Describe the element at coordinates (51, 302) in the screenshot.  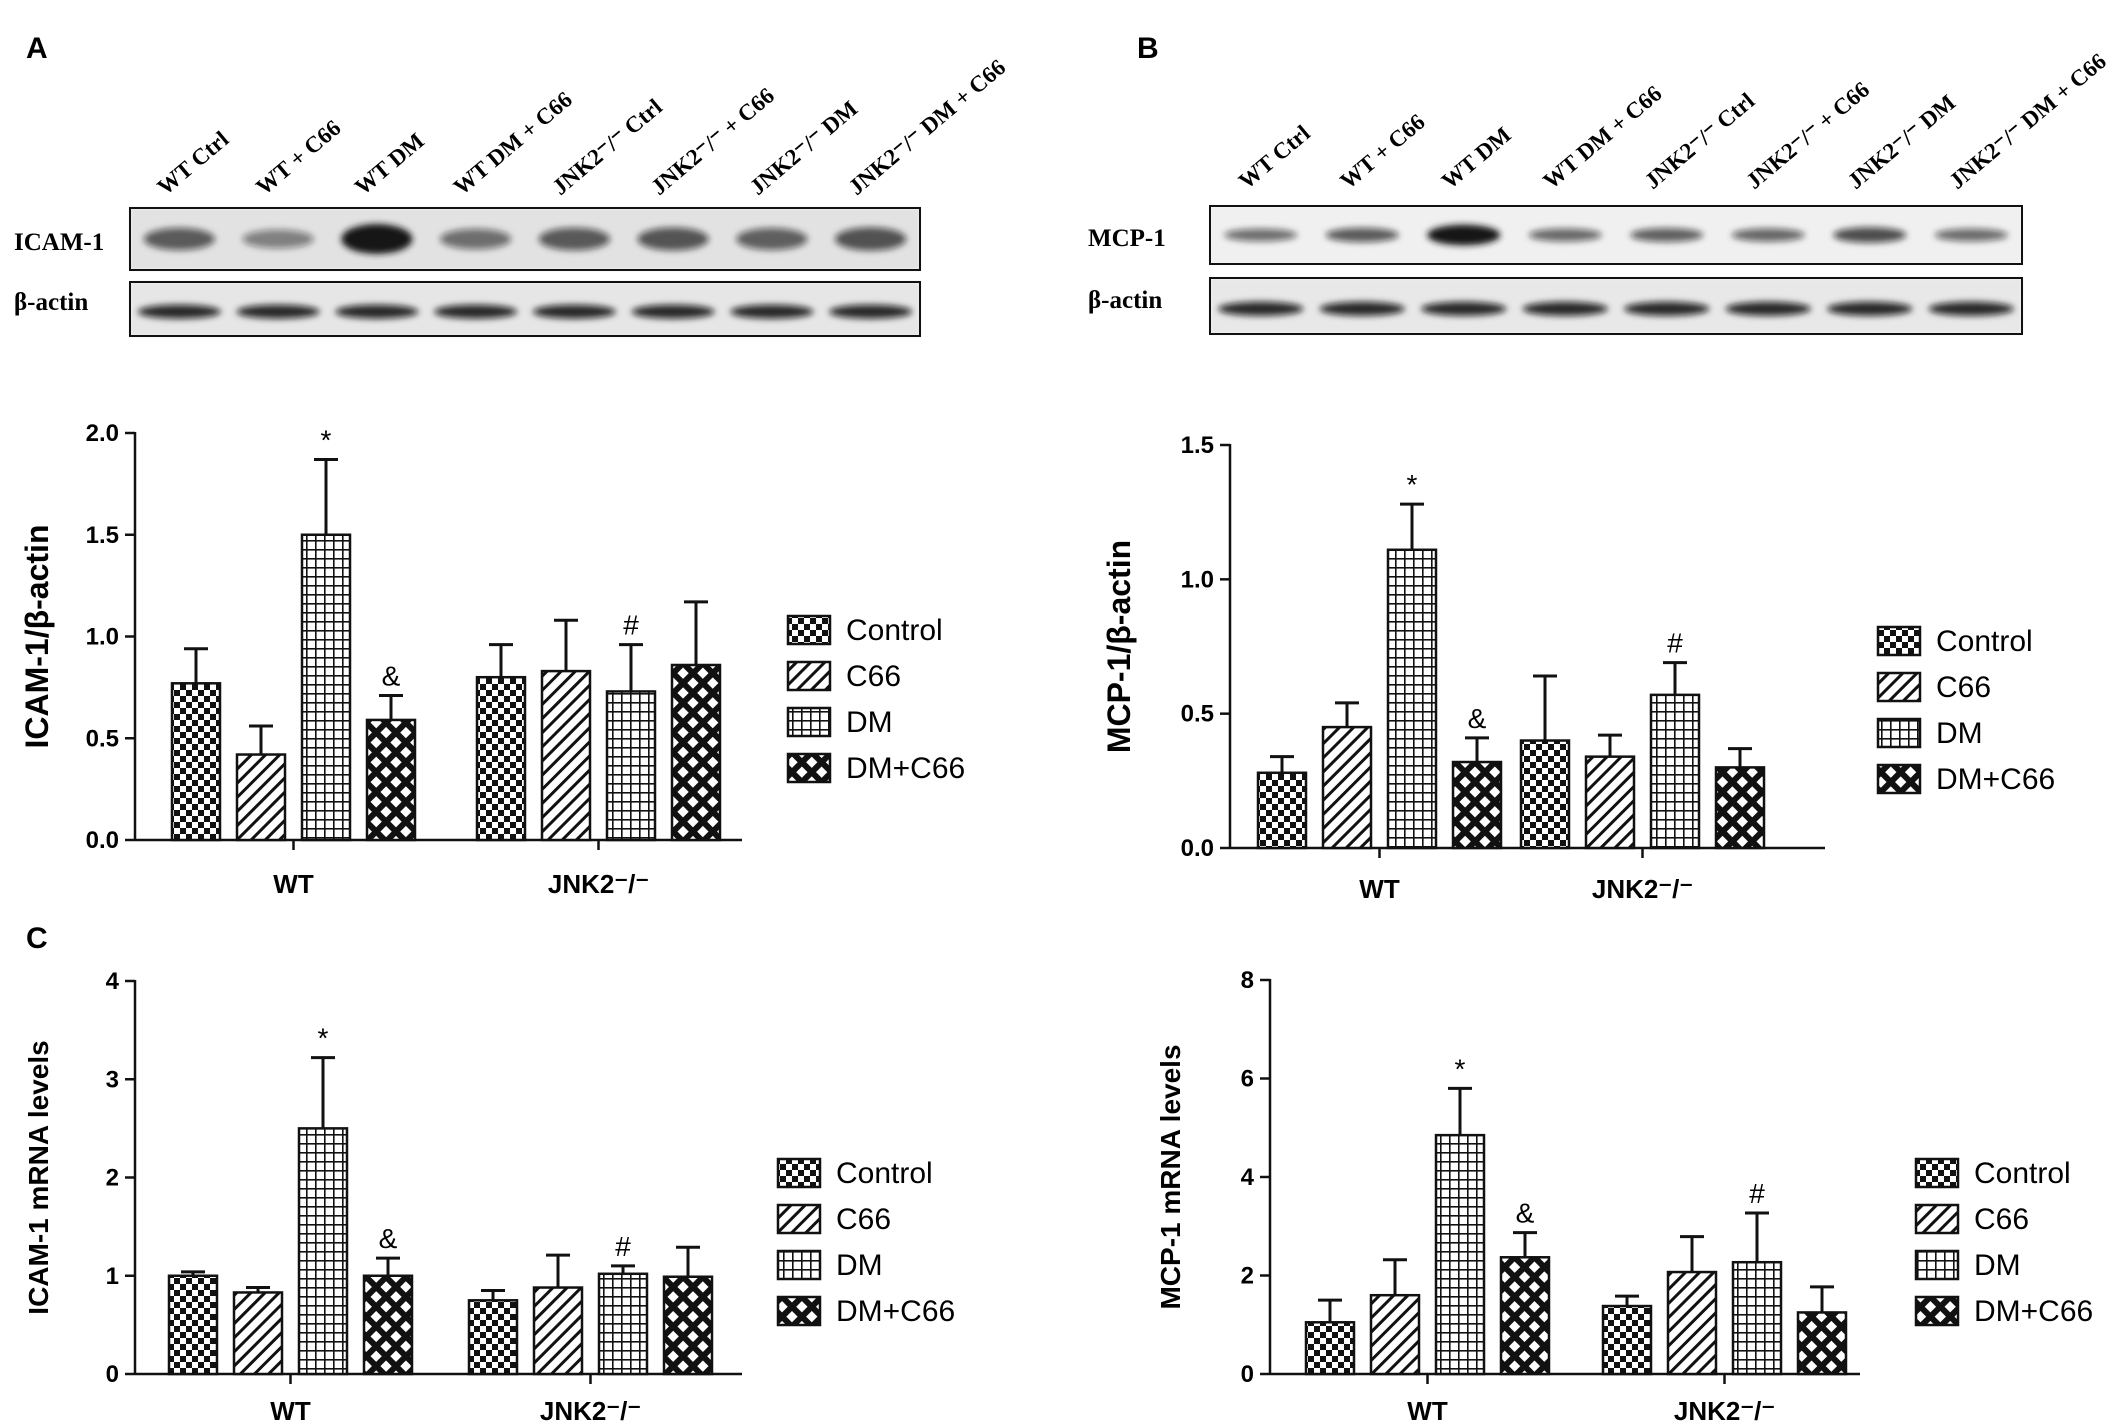
I see `blot-a-row-label-actin: β-actin` at that location.